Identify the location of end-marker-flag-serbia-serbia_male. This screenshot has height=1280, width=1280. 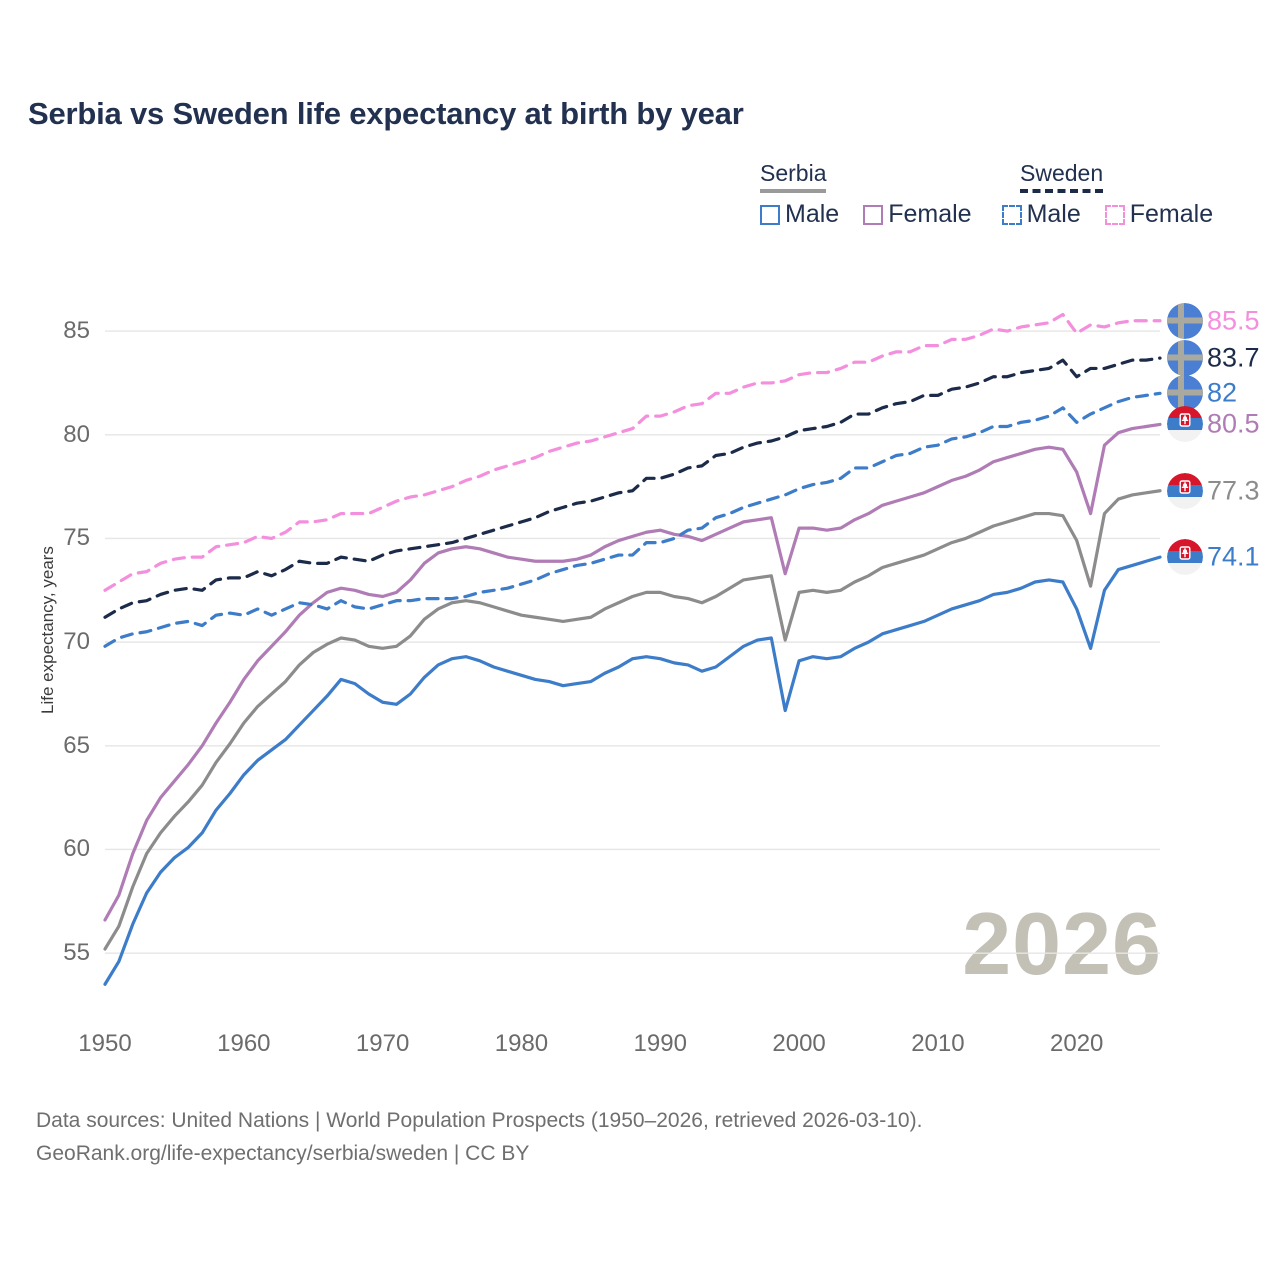
(1185, 557).